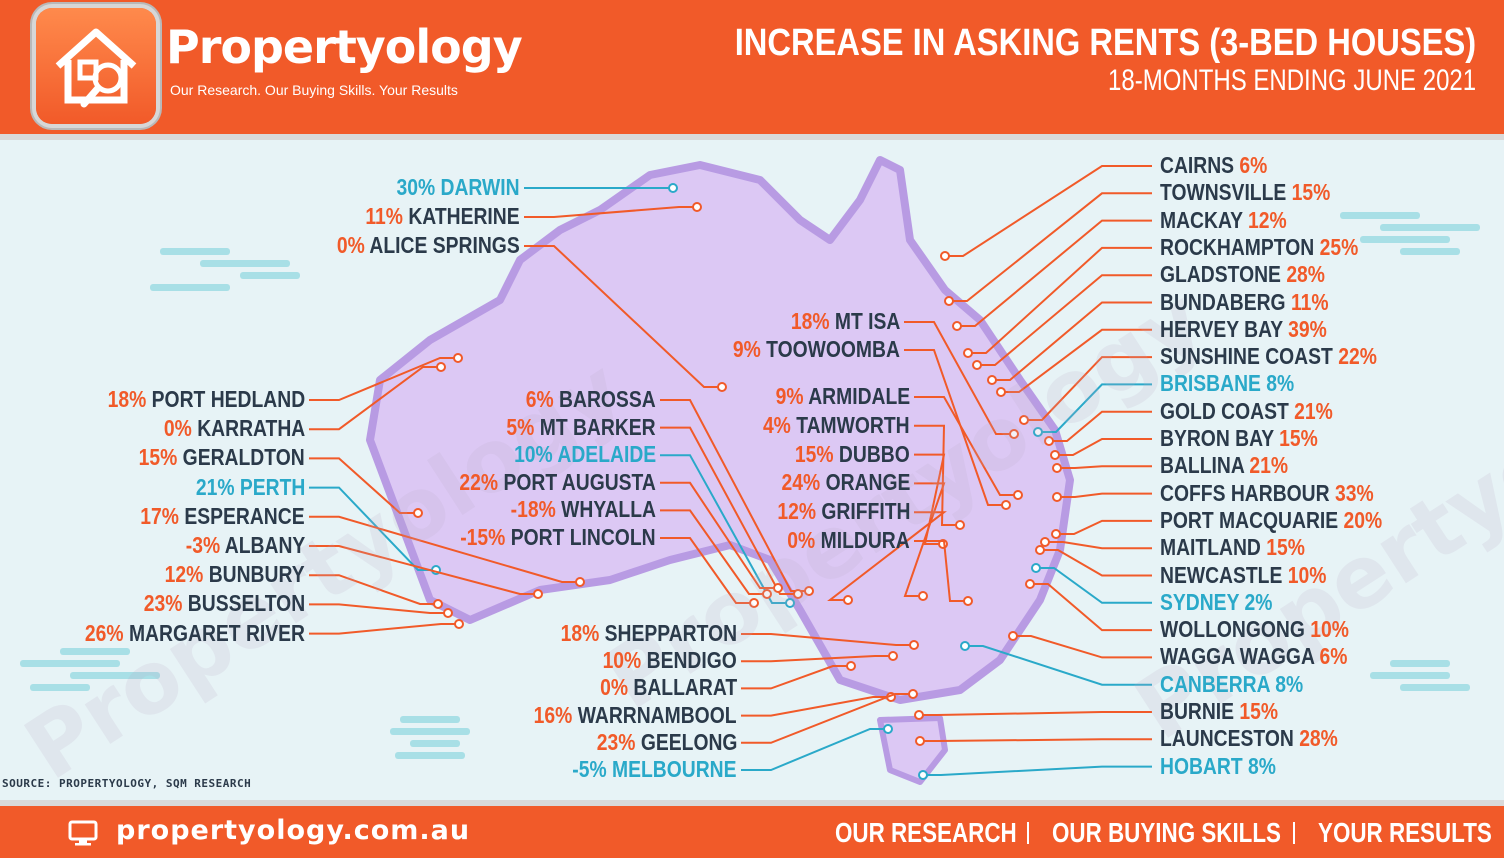  What do you see at coordinates (250, 428) in the screenshot?
I see `region-name: KARRATHA` at bounding box center [250, 428].